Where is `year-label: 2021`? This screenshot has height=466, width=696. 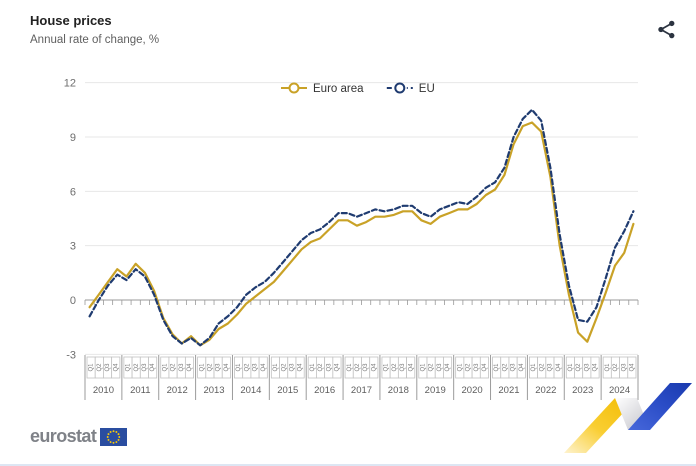 year-label: 2021 is located at coordinates (508, 390).